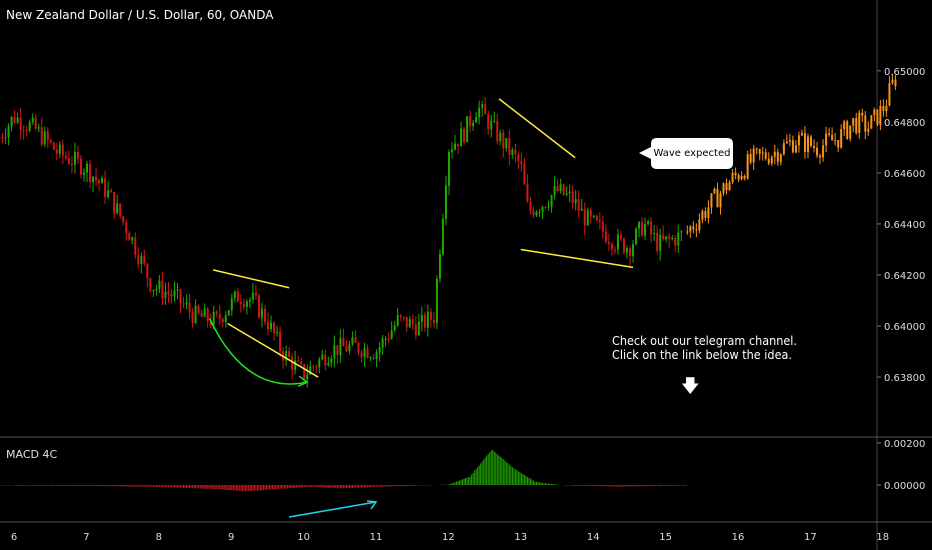 This screenshot has height=550, width=932. Describe the element at coordinates (32, 454) in the screenshot. I see `macd-label: MACD 4C` at that location.